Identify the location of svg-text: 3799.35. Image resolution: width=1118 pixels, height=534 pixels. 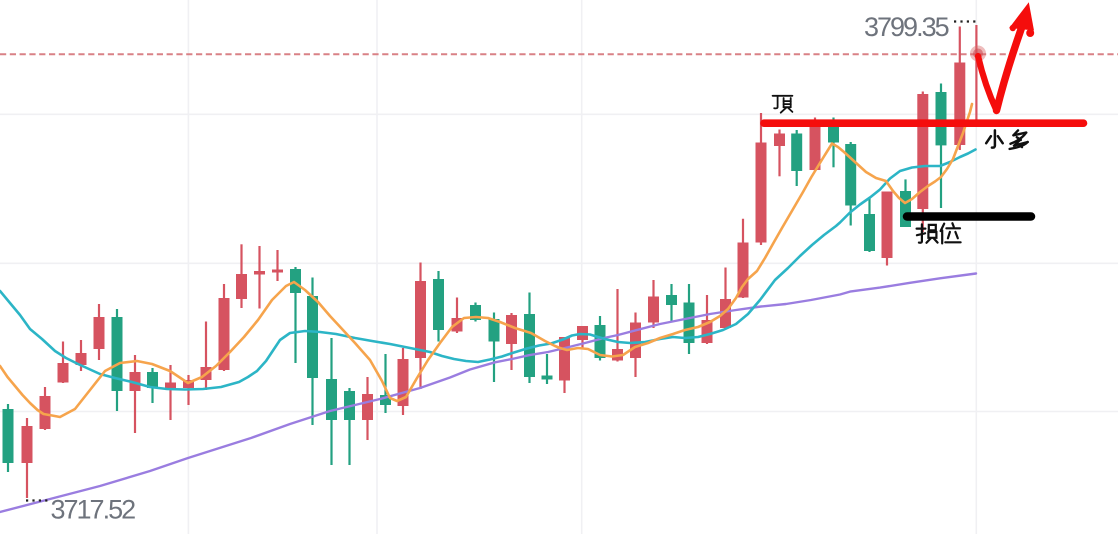
(906, 27).